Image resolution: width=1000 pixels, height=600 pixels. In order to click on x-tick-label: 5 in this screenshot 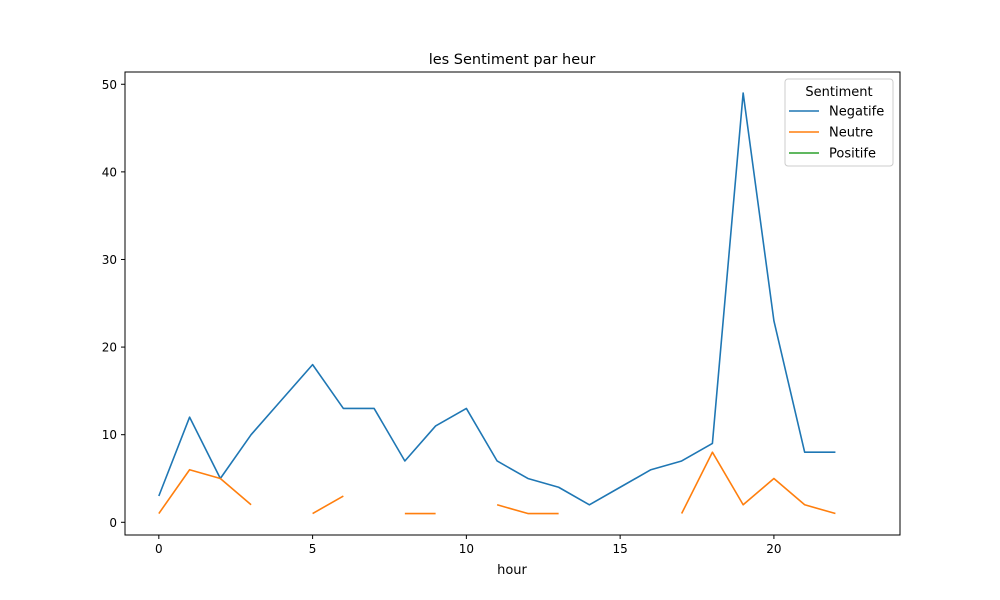, I will do `click(313, 549)`.